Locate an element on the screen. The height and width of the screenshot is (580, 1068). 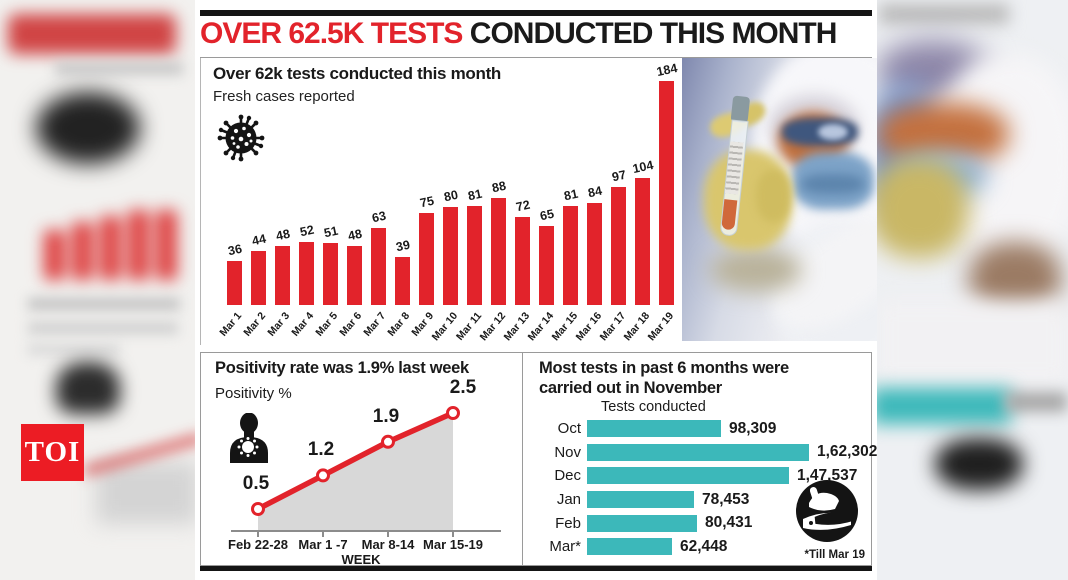
month-label: Nov is located at coordinates (567, 452).